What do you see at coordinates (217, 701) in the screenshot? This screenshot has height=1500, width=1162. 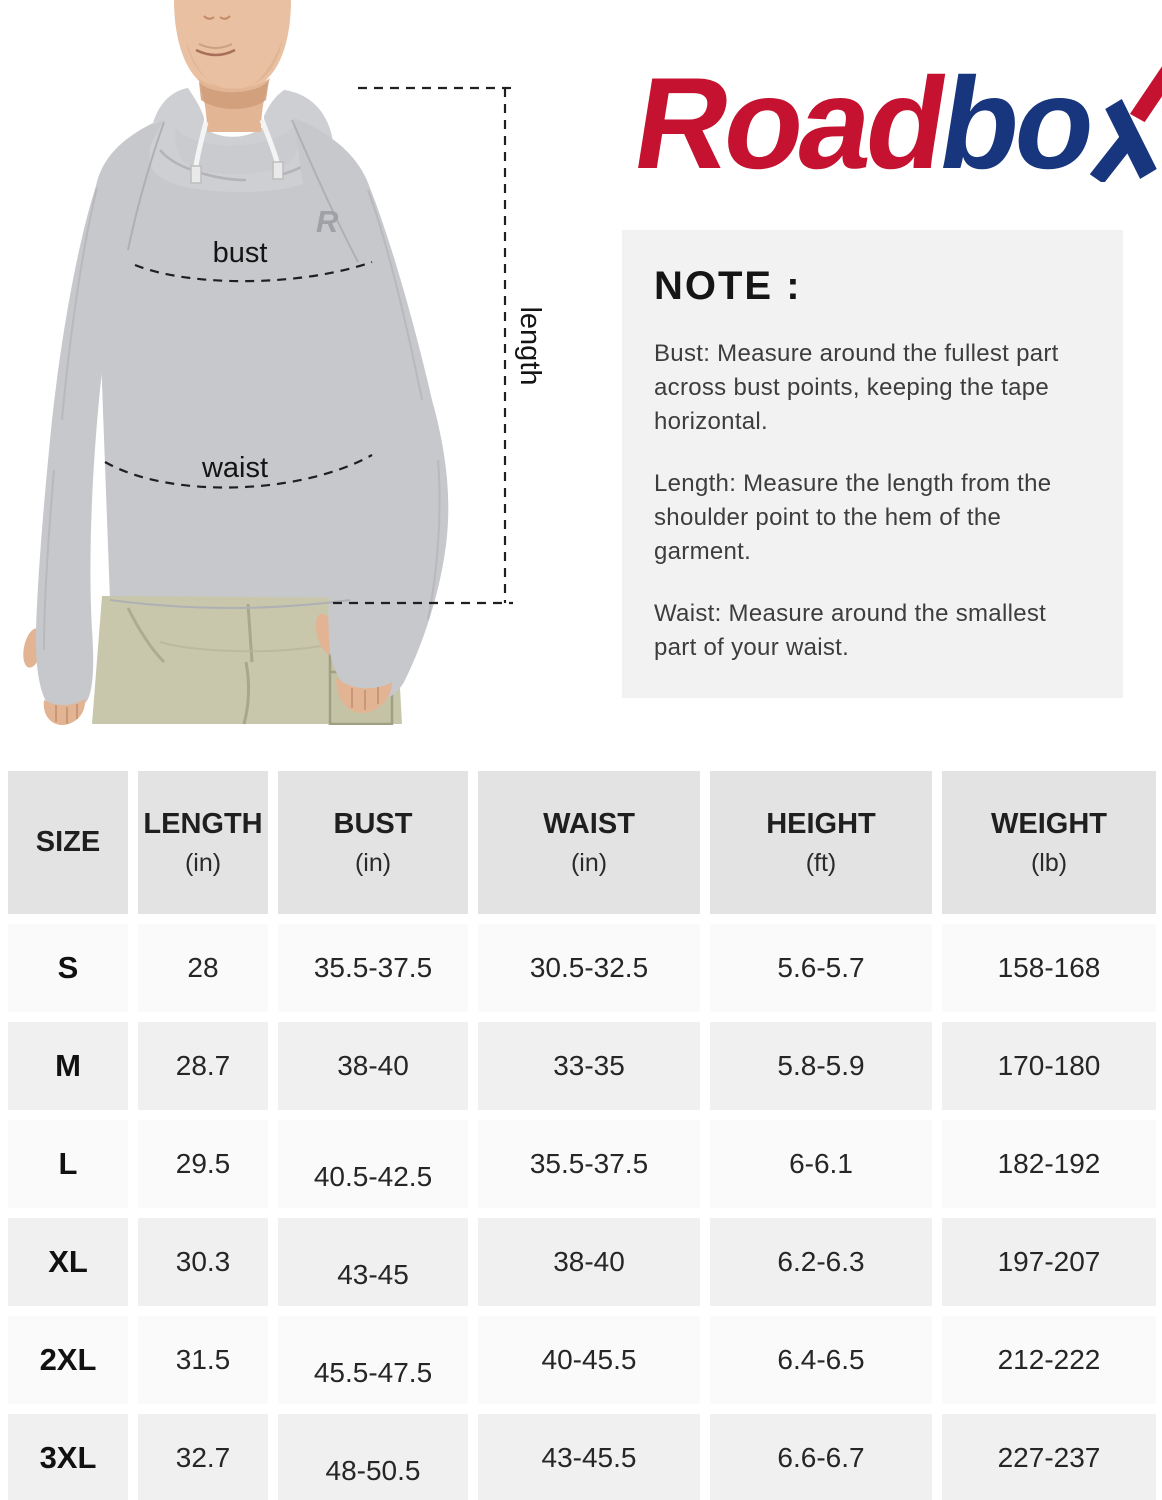 I see `hands` at bounding box center [217, 701].